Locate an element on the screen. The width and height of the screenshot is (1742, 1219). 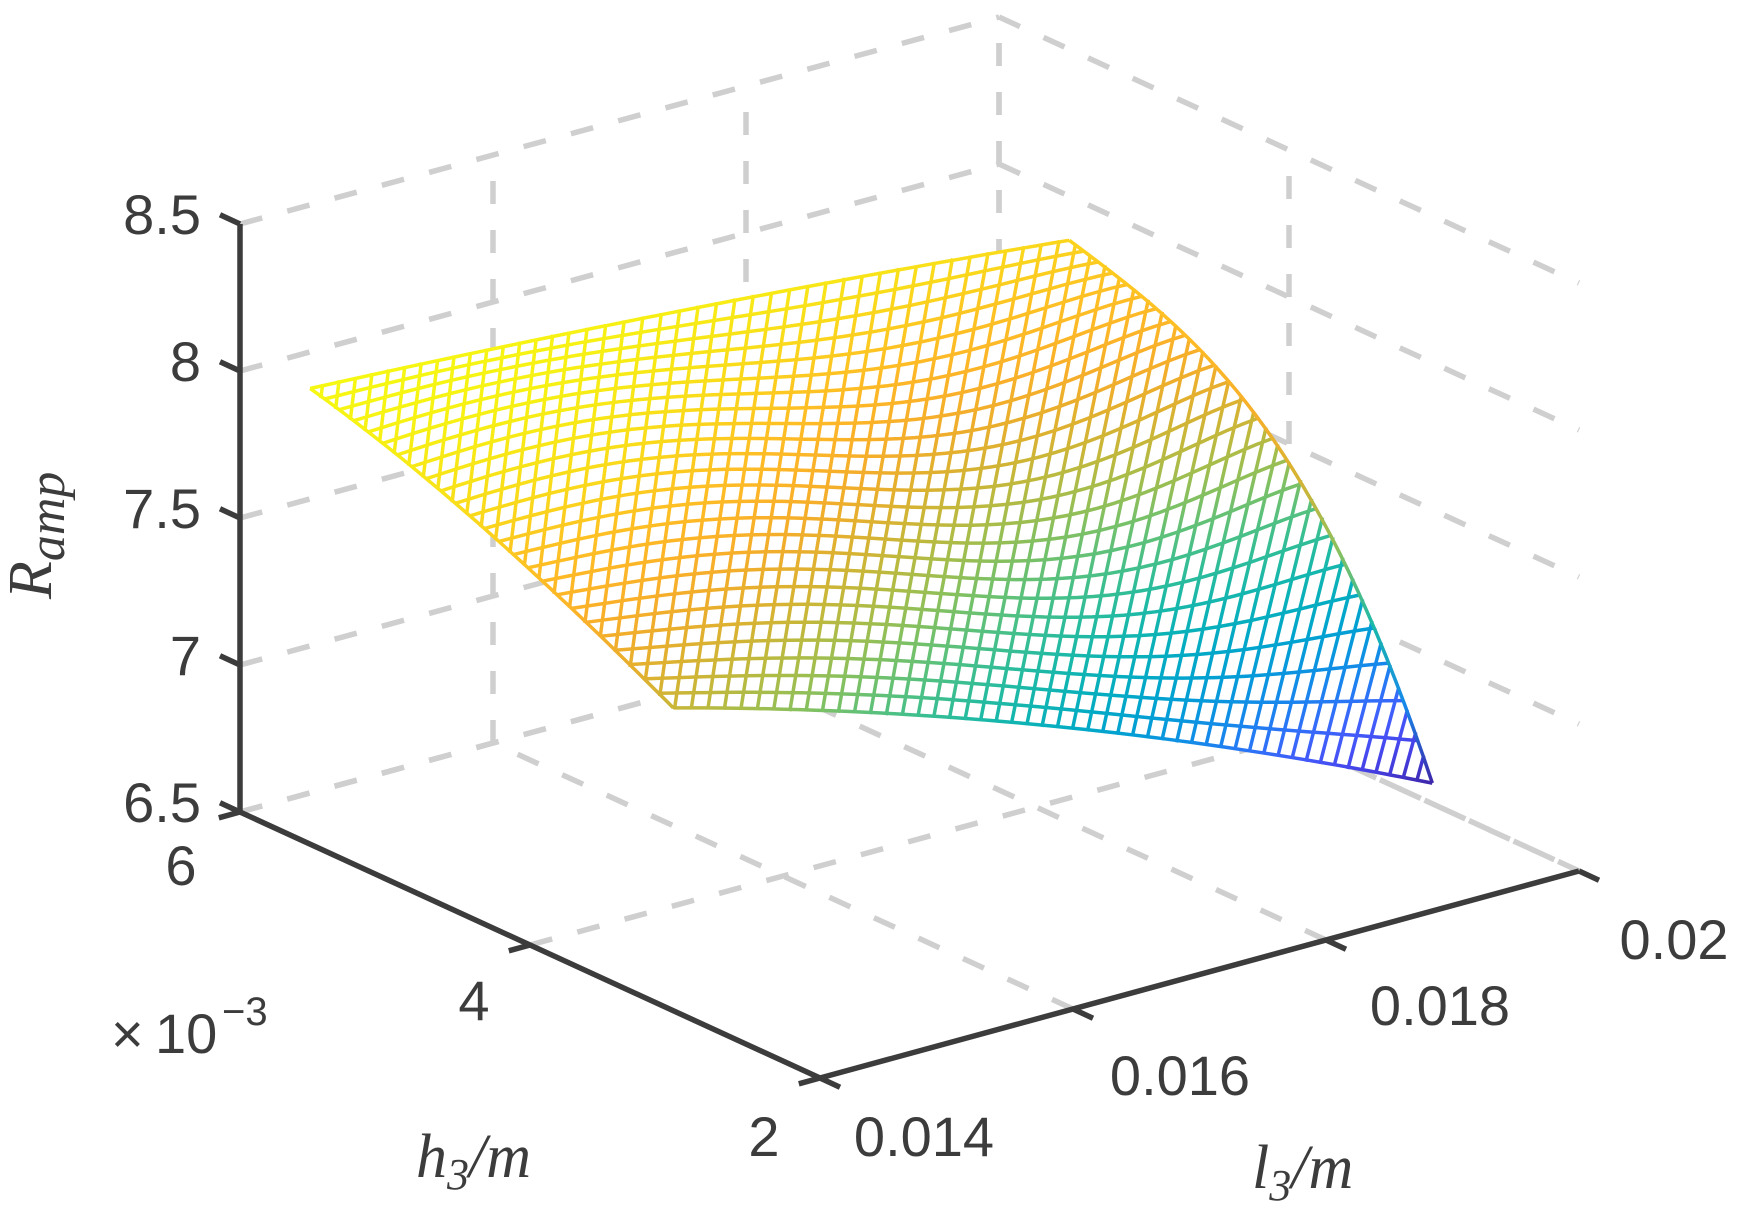
svg-text: 10 is located at coordinates (186, 1033).